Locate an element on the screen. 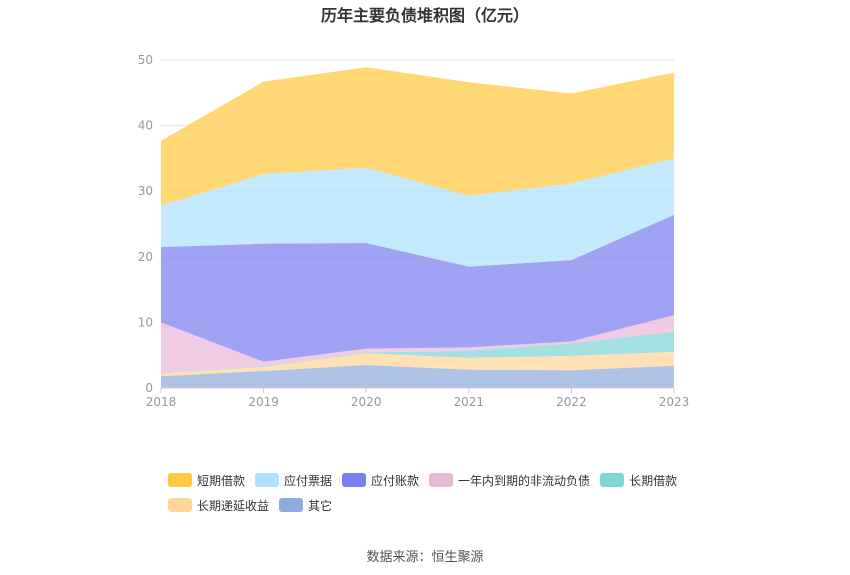 The height and width of the screenshot is (575, 850). area-长期借款 is located at coordinates (417, 352).